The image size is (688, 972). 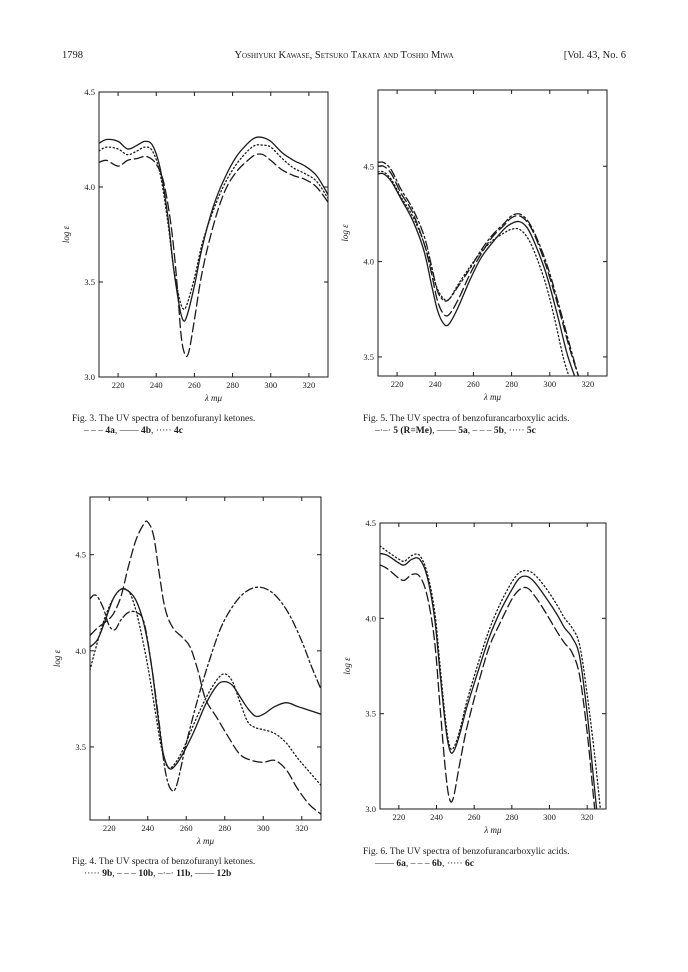 What do you see at coordinates (194, 385) in the screenshot?
I see `figure-3-x-tick-label: 260` at bounding box center [194, 385].